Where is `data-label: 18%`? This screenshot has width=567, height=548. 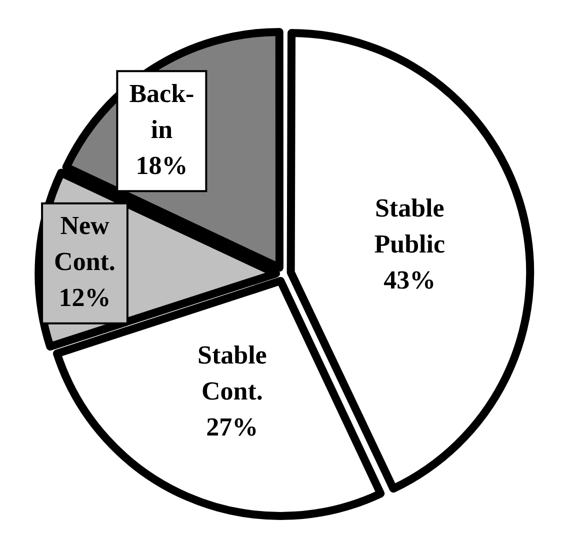 data-label: 18% is located at coordinates (162, 165).